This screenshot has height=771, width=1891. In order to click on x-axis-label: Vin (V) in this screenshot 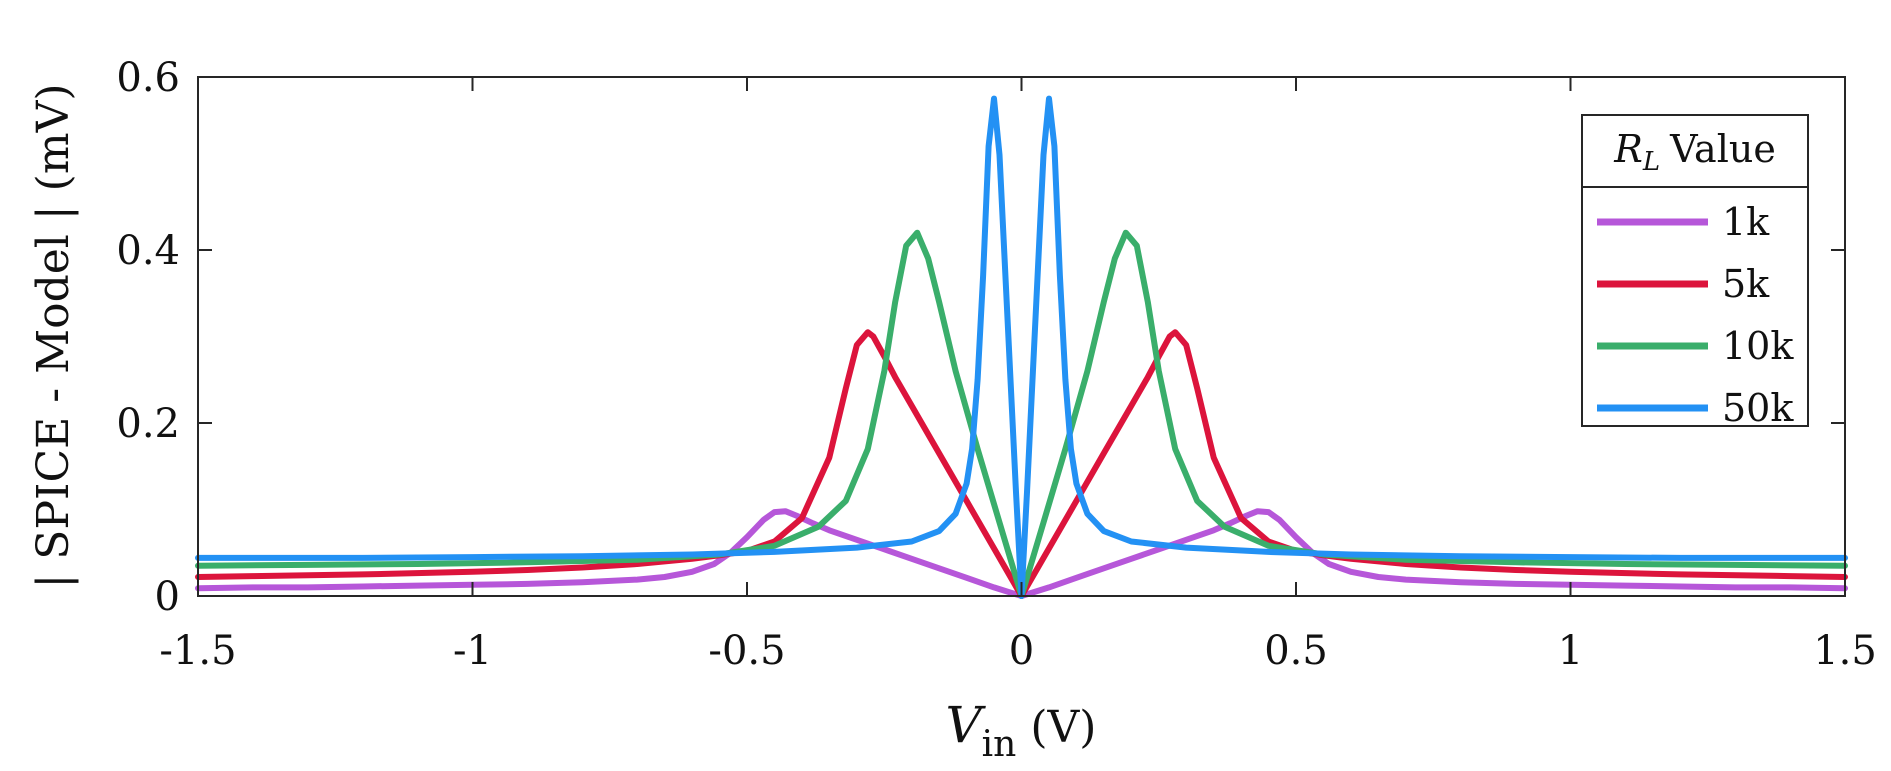, I will do `click(1021, 730)`.